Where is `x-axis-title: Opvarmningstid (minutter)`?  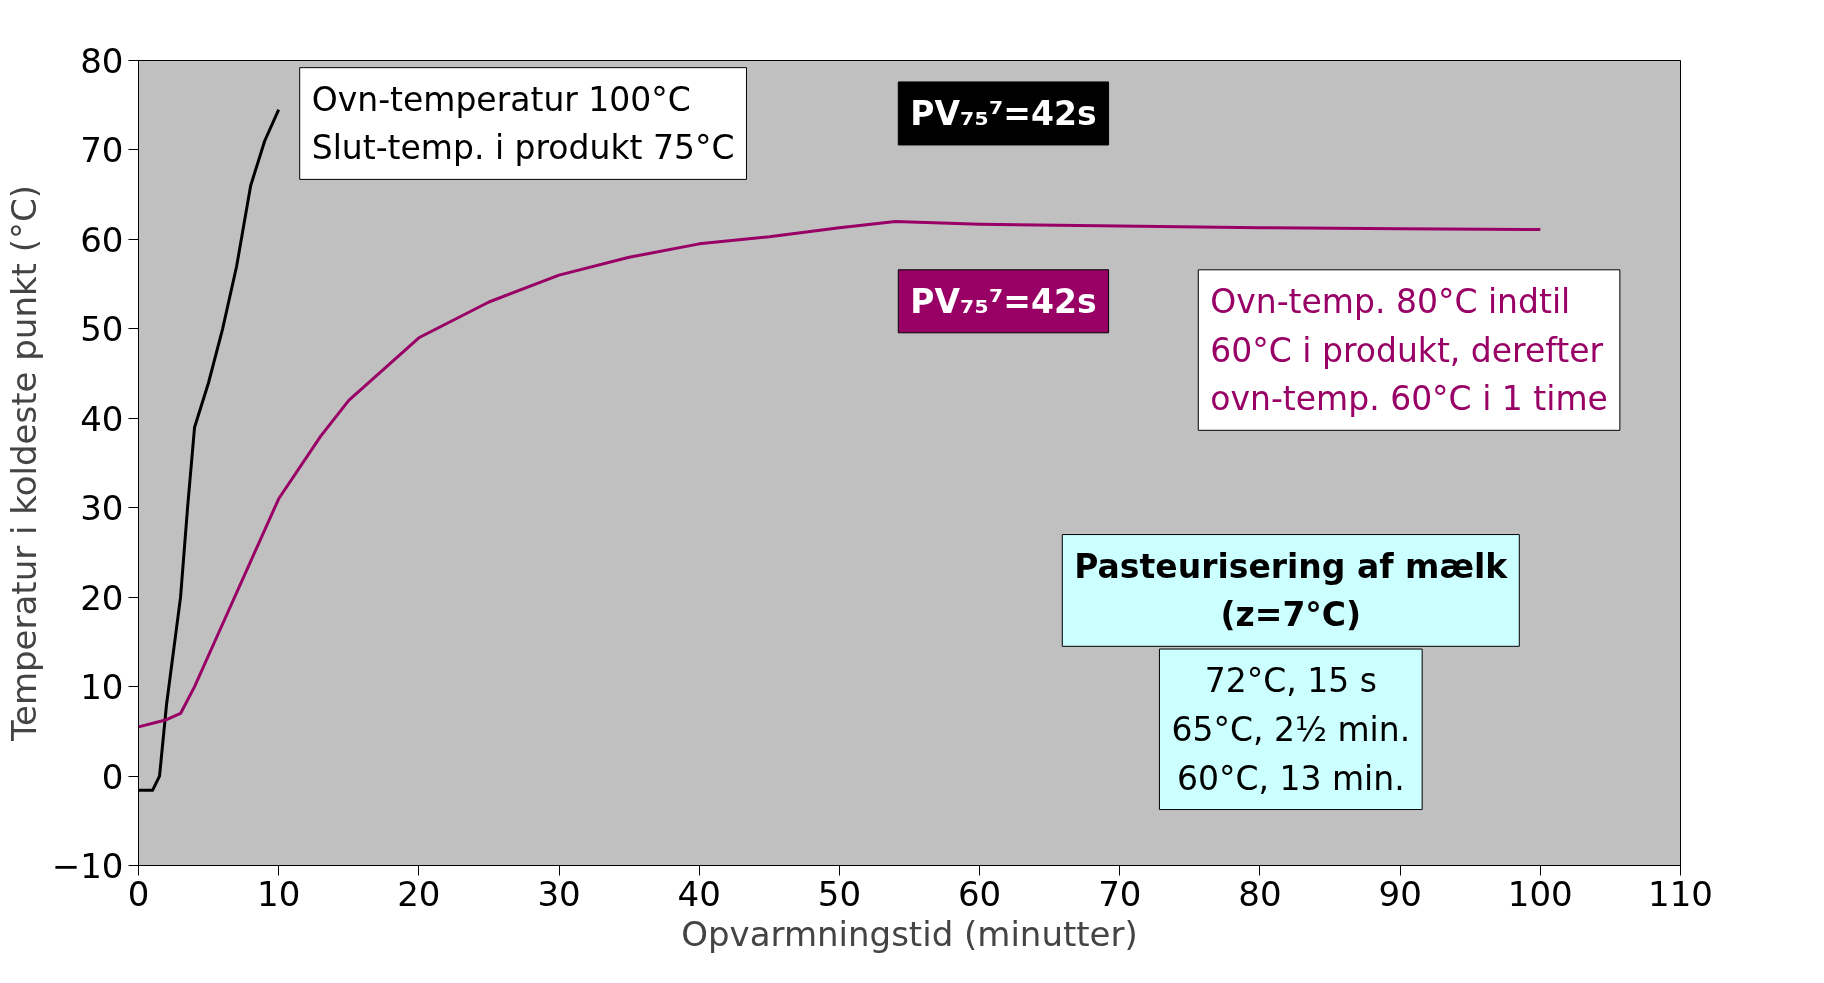 x-axis-title: Opvarmningstid (minutter) is located at coordinates (909, 933).